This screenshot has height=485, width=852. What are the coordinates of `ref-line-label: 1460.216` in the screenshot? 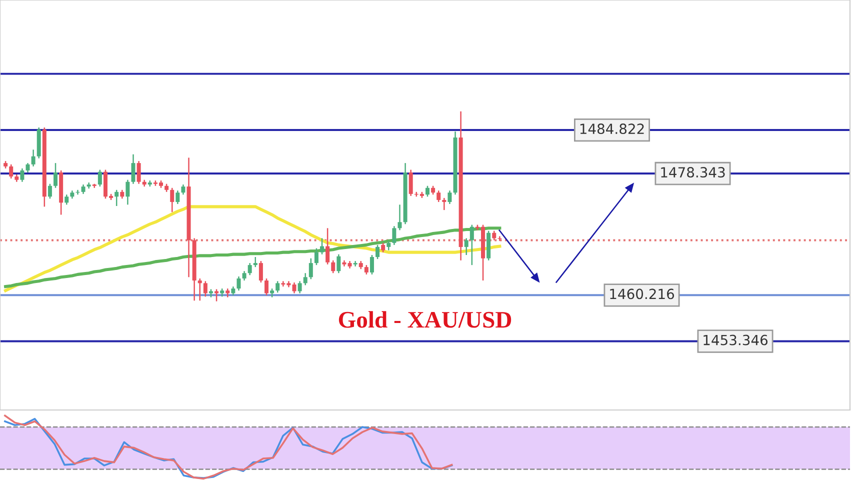 It's located at (642, 294).